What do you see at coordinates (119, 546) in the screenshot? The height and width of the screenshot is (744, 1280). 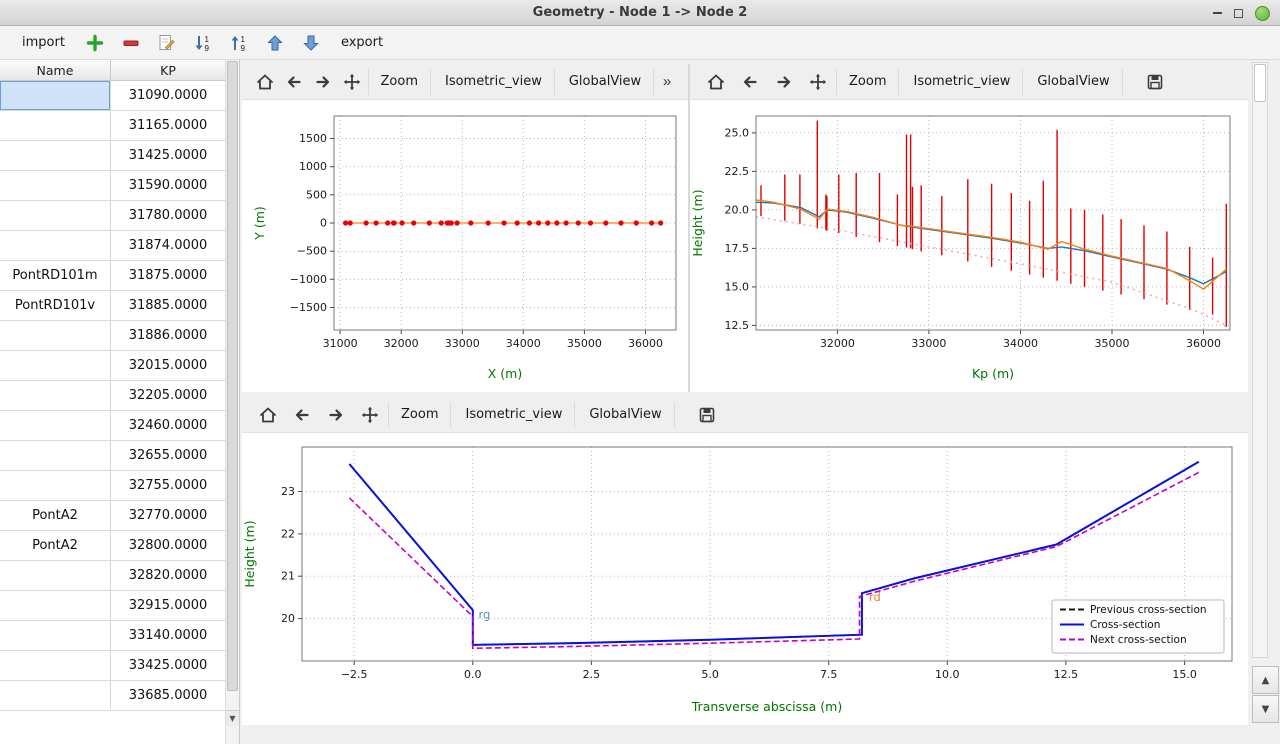 I see `table-row: PontA2 32800.0000` at bounding box center [119, 546].